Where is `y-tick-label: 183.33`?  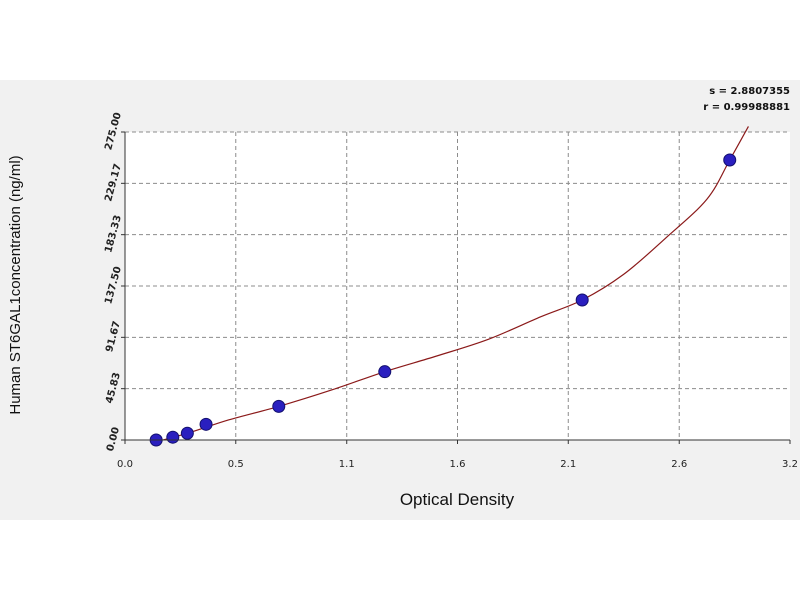
y-tick-label: 183.33 is located at coordinates (113, 234).